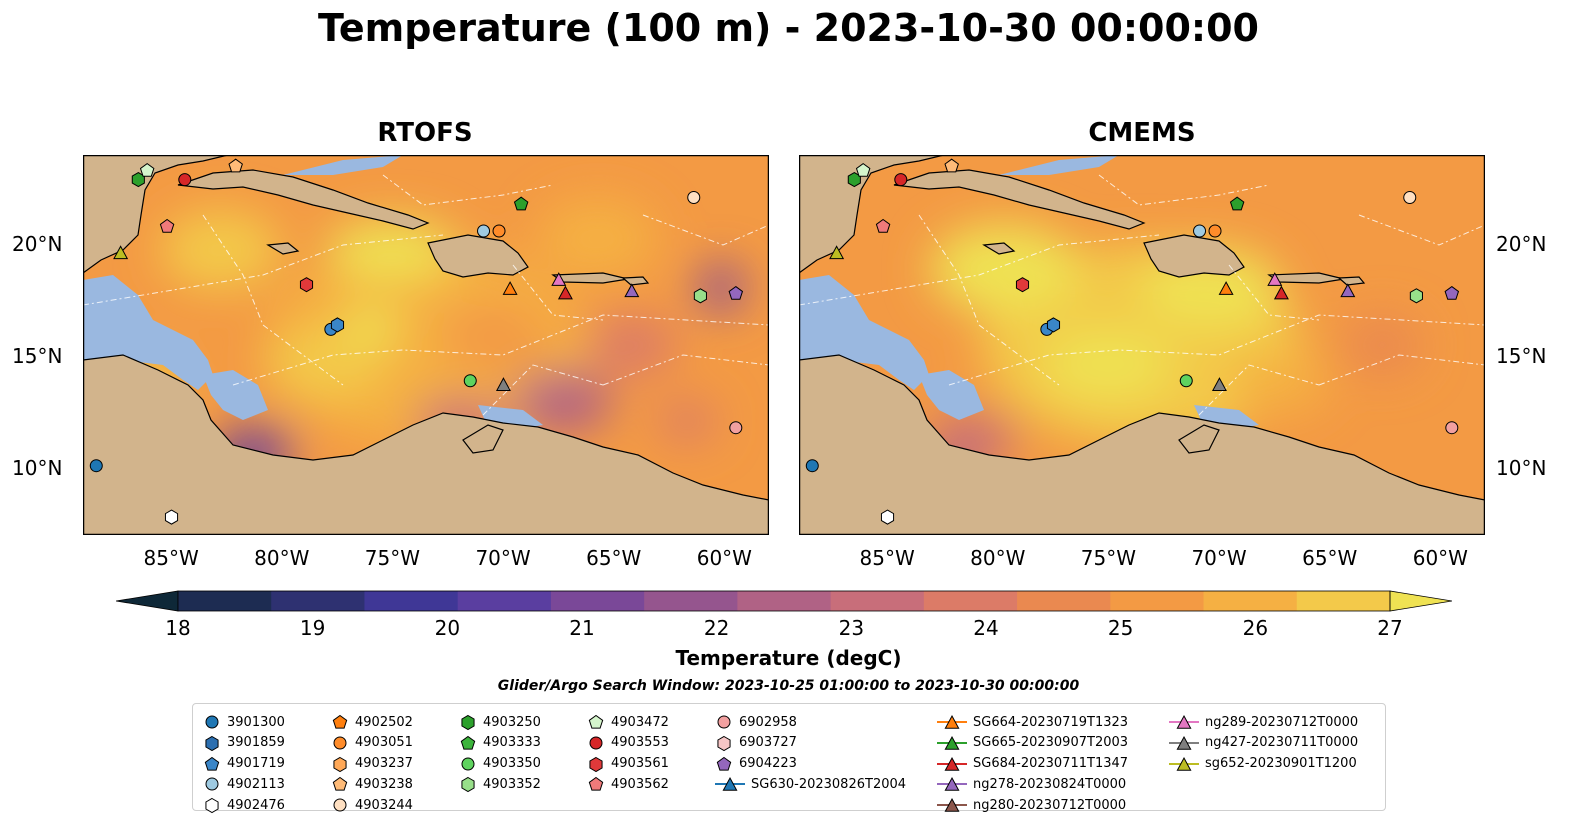  I want to click on legend-label: 6904223, so click(768, 764).